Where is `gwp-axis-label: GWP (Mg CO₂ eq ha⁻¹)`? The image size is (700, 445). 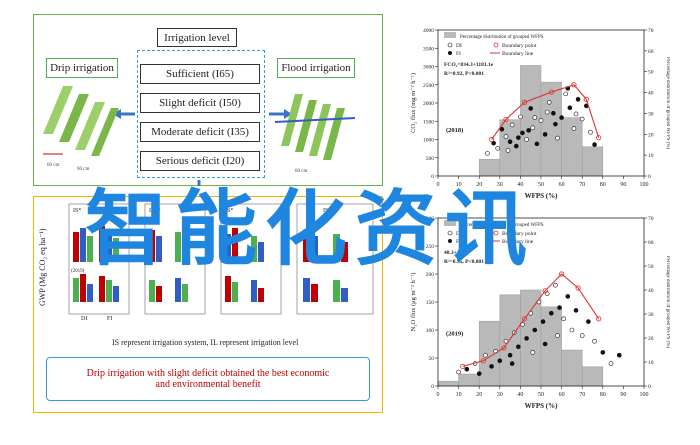 gwp-axis-label: GWP (Mg CO₂ eq ha⁻¹) is located at coordinates (42, 267).